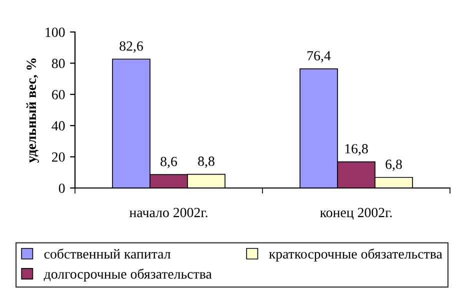 This screenshot has width=464, height=297. Describe the element at coordinates (58, 95) in the screenshot. I see `y-tick-label: 60` at that location.